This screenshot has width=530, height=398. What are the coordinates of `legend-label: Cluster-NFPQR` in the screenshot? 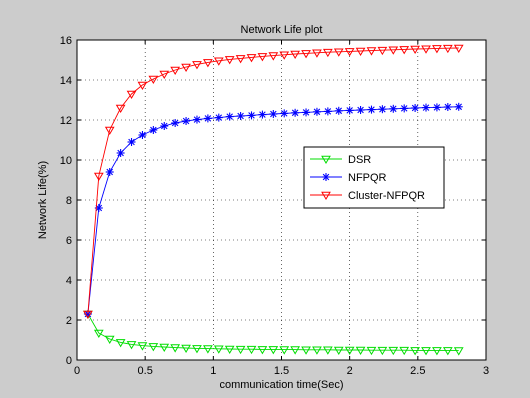 It's located at (386, 196).